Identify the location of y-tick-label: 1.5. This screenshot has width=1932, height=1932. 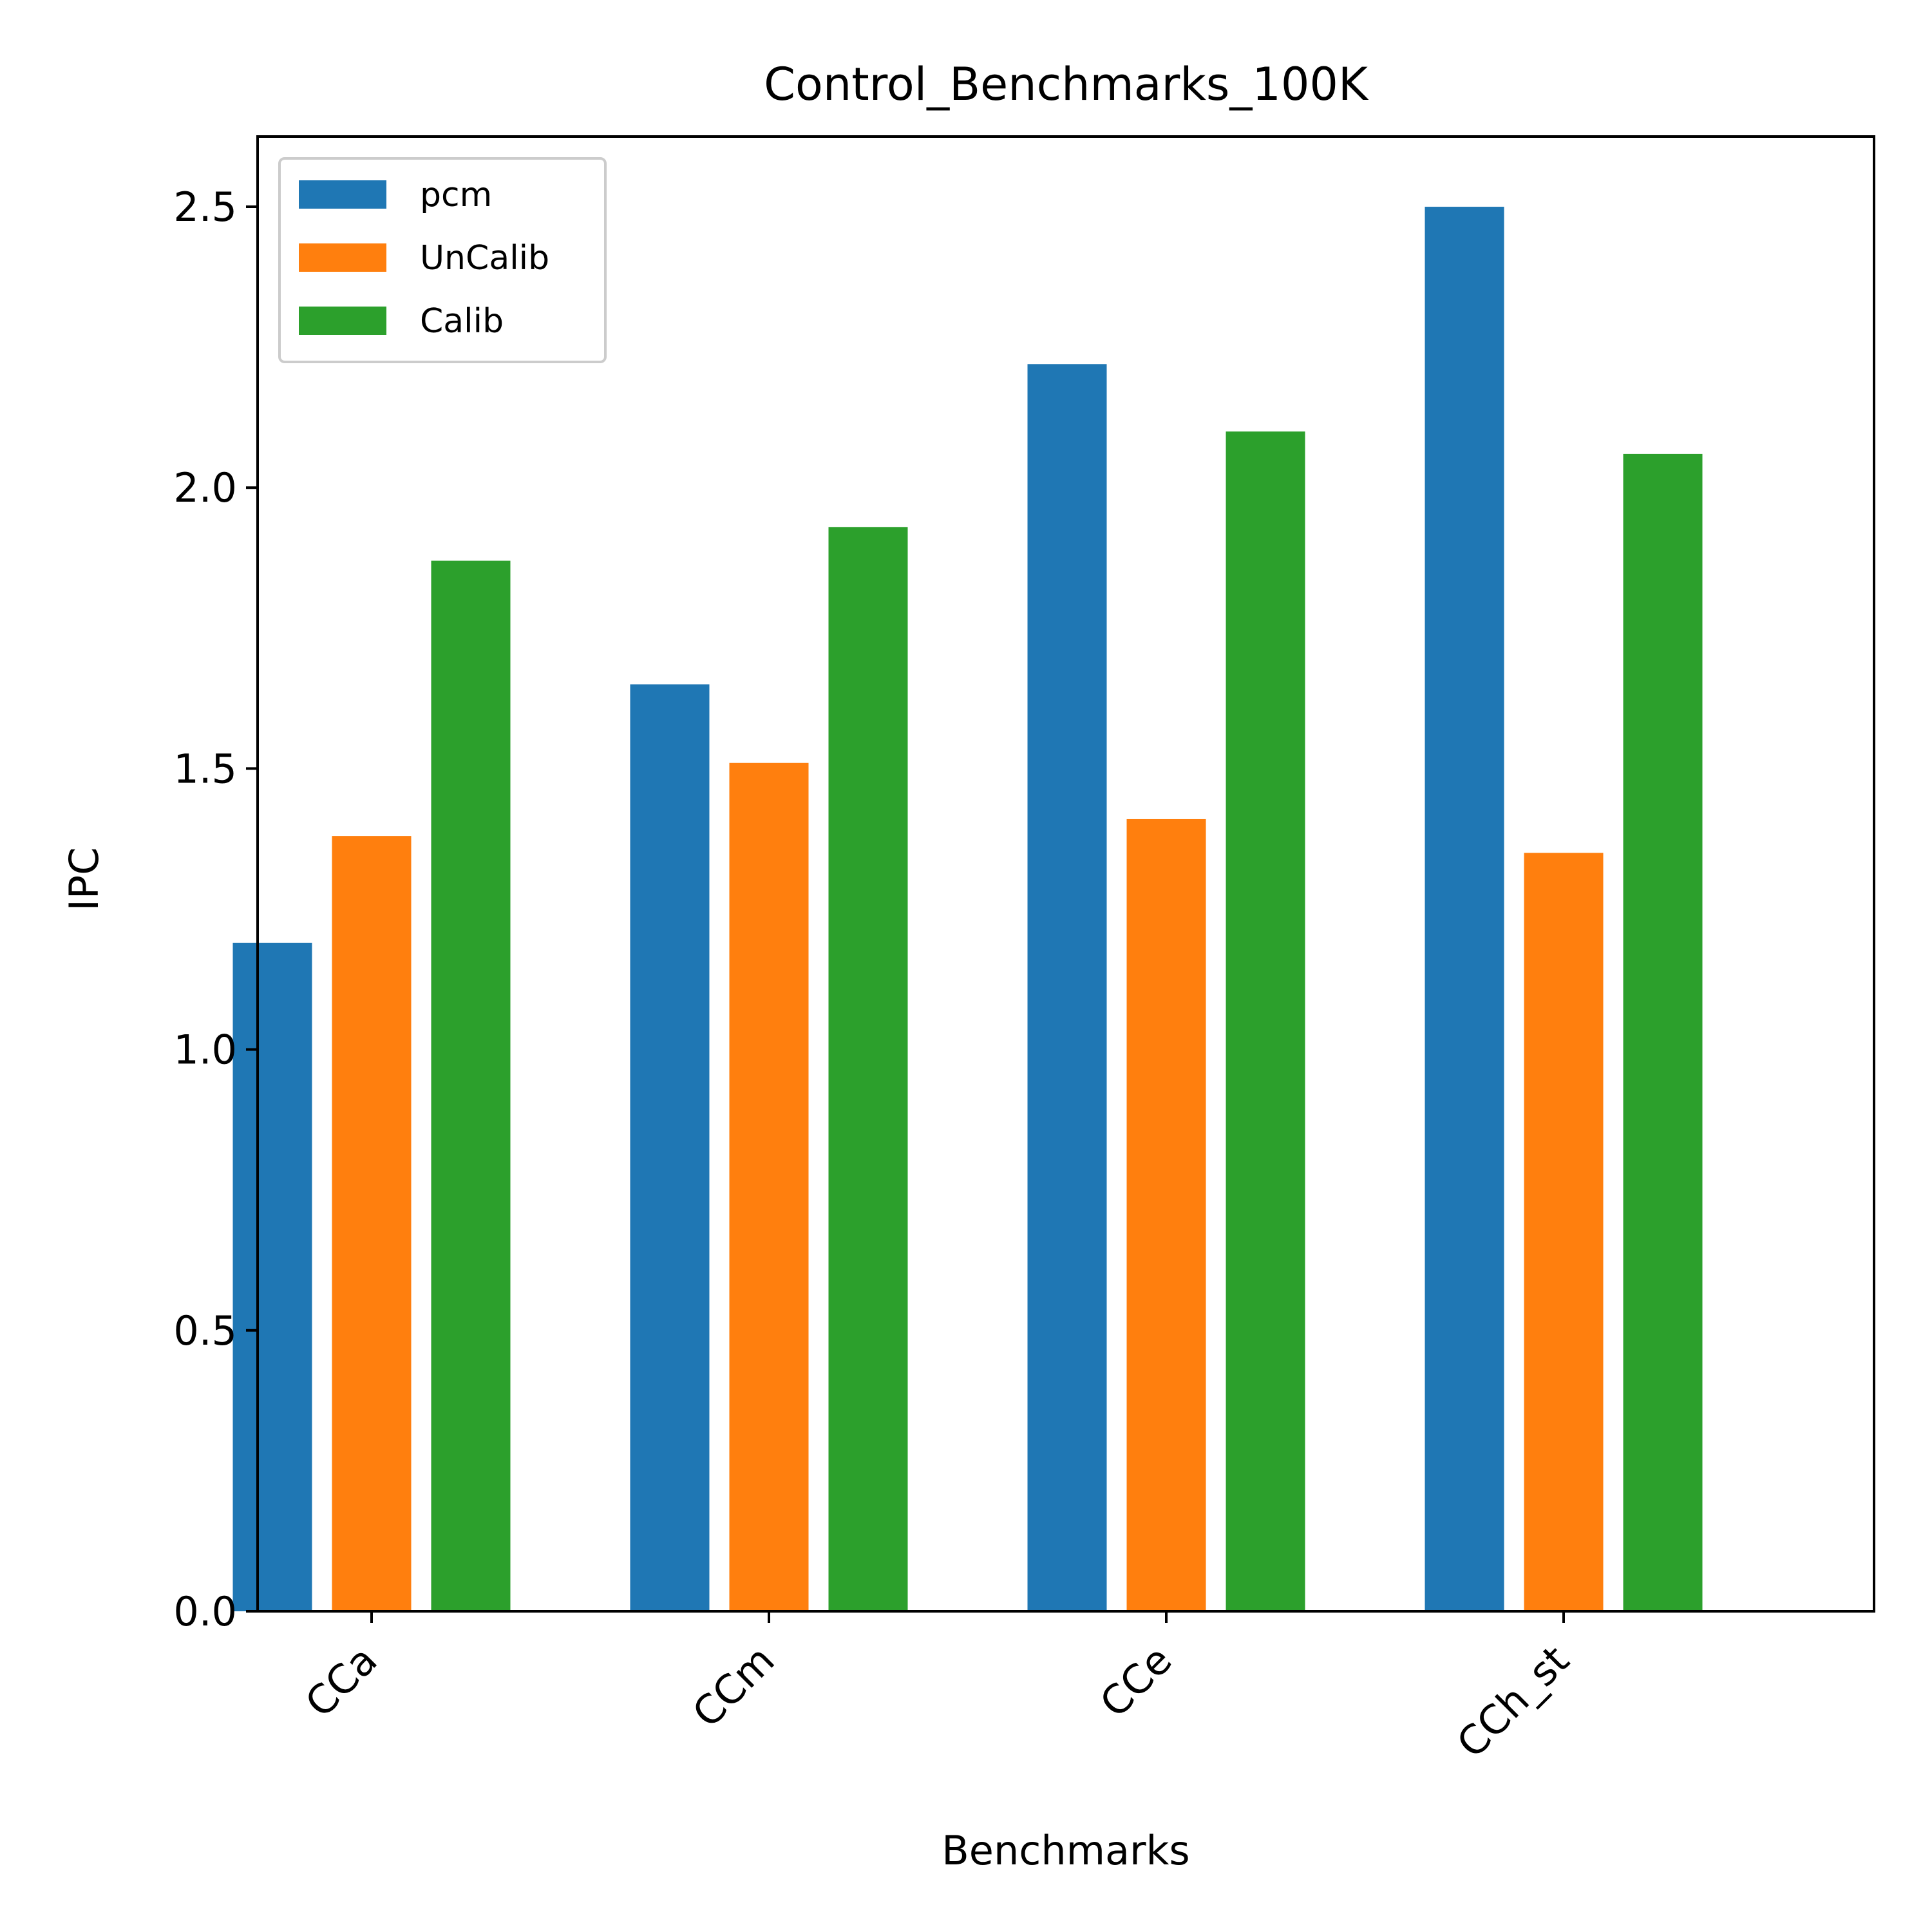
(205, 769).